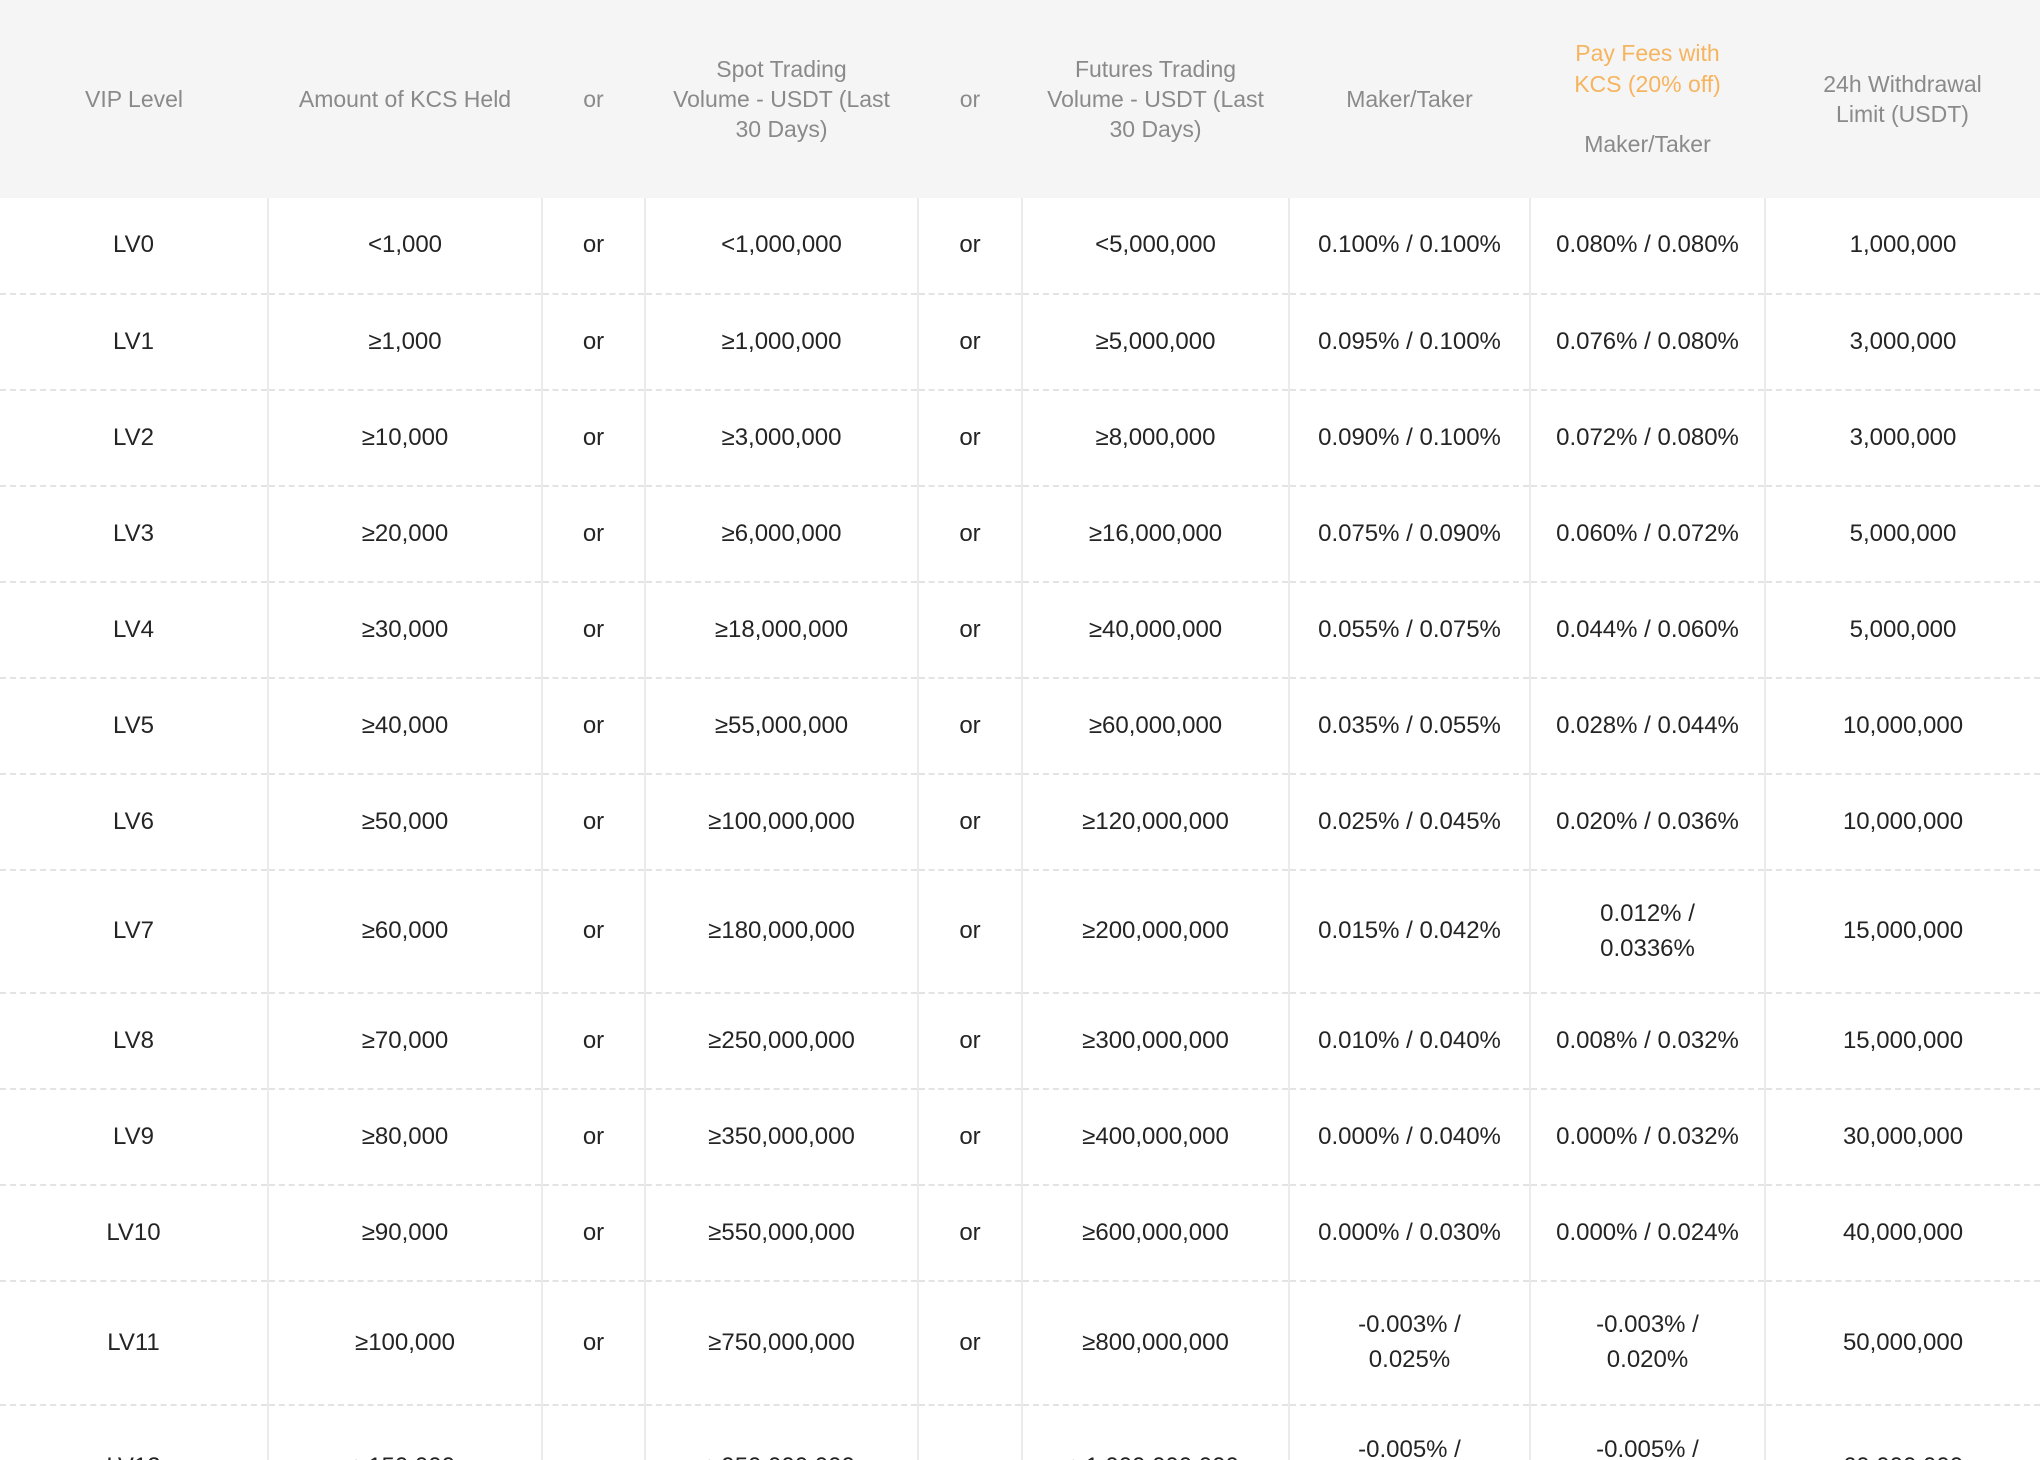 The width and height of the screenshot is (2040, 1460). Describe the element at coordinates (134, 1138) in the screenshot. I see `cell-vip-level: LV9` at that location.